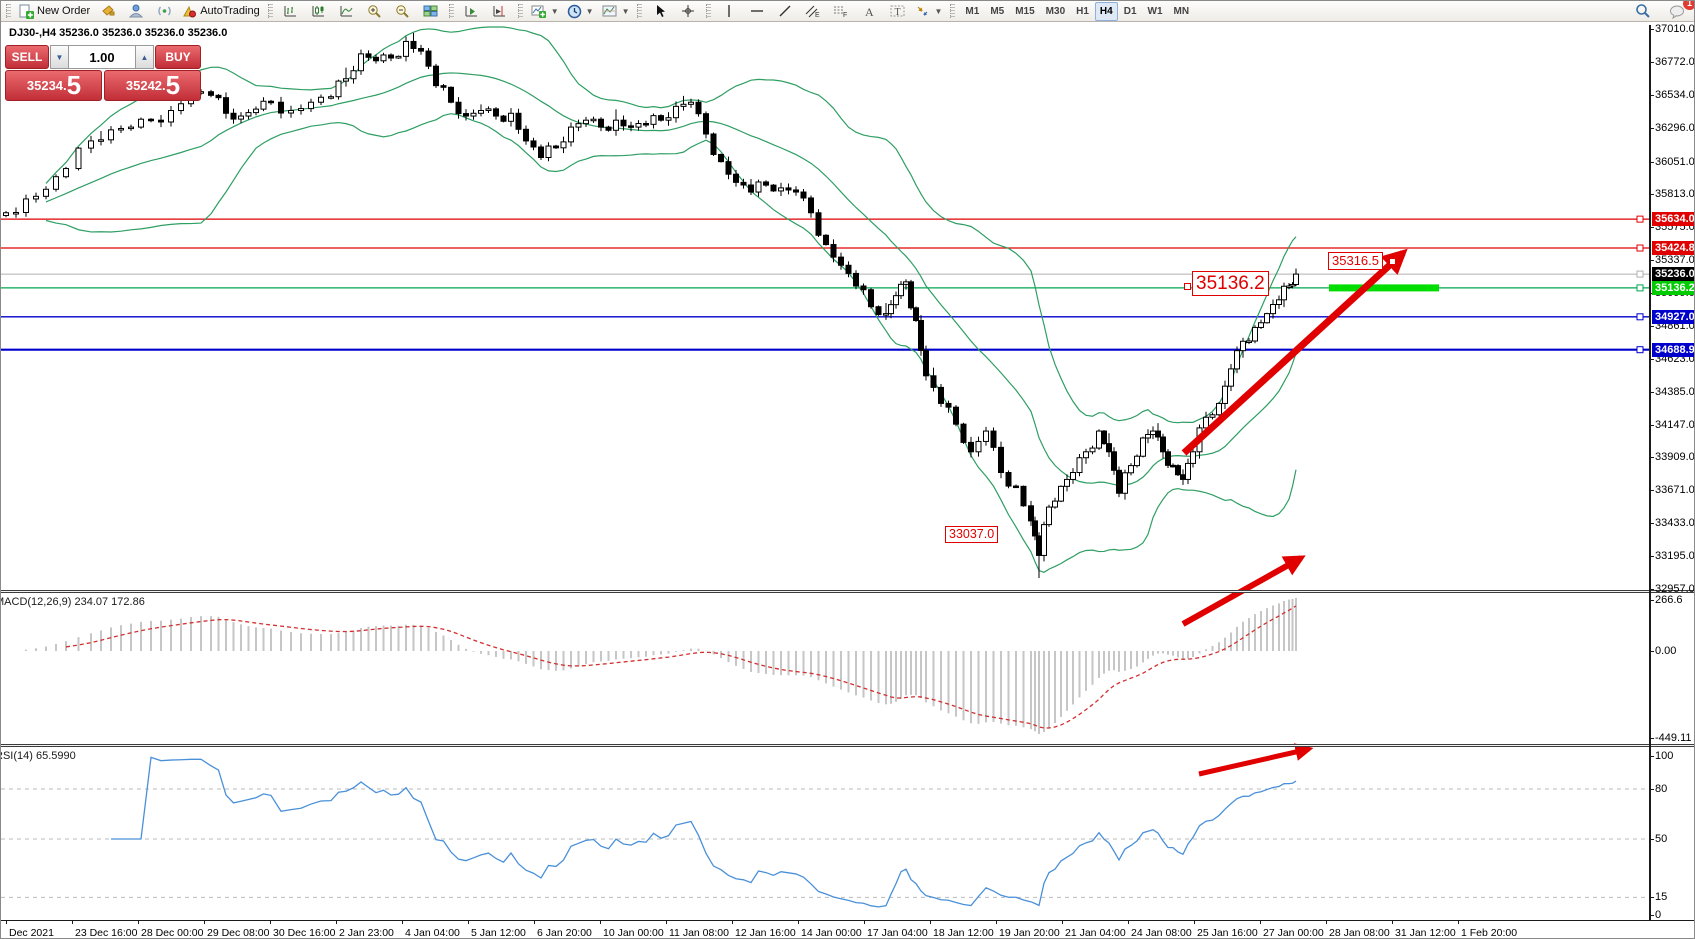 The width and height of the screenshot is (1695, 939). I want to click on buy-button: BUY, so click(178, 57).